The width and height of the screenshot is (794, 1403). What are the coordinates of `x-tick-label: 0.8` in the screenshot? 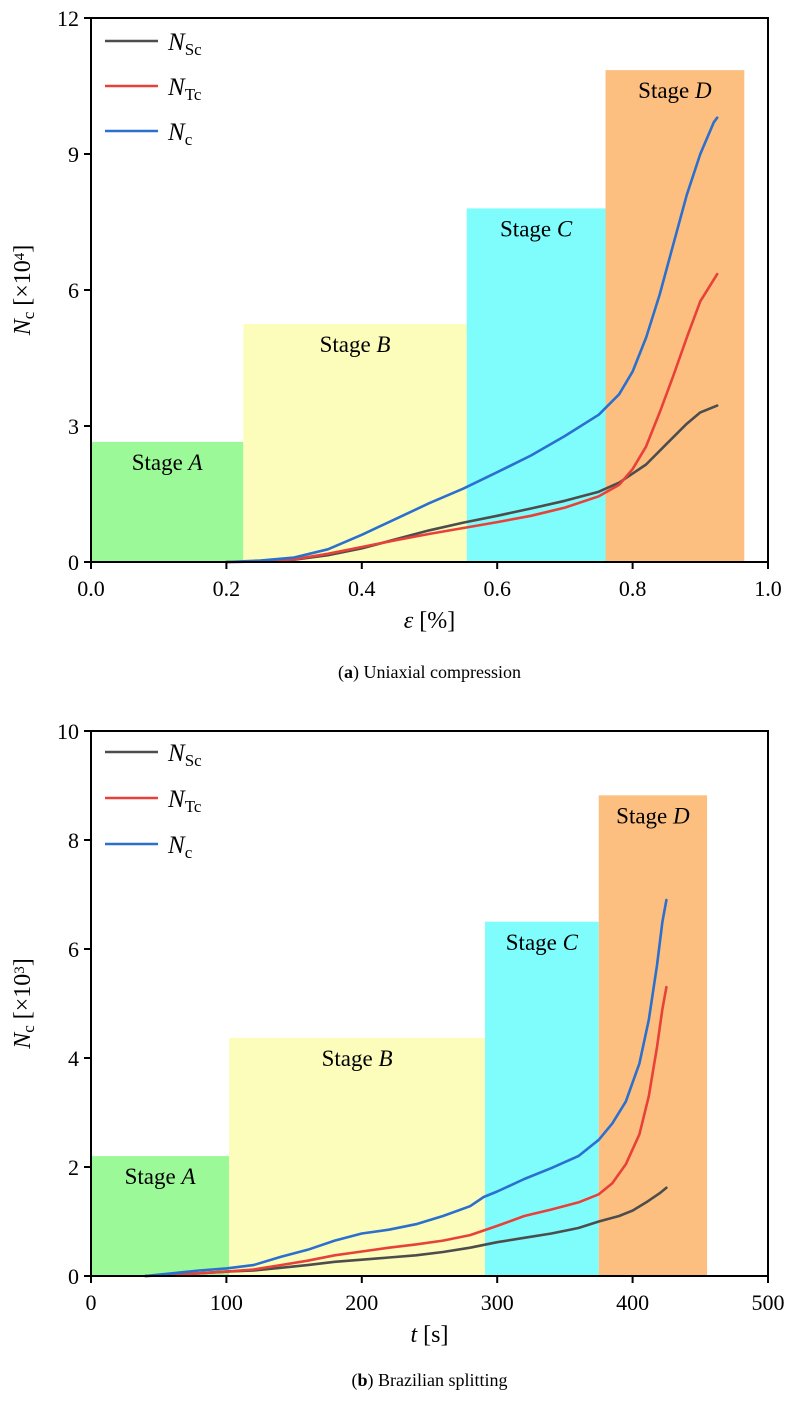 It's located at (633, 588).